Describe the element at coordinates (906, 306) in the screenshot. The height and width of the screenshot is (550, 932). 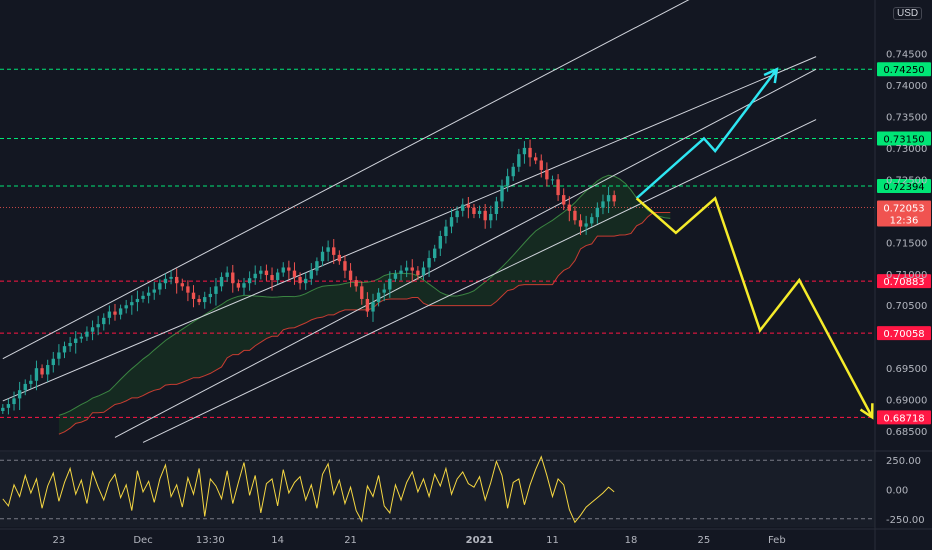
I see `price-tick-label: 0.70500` at that location.